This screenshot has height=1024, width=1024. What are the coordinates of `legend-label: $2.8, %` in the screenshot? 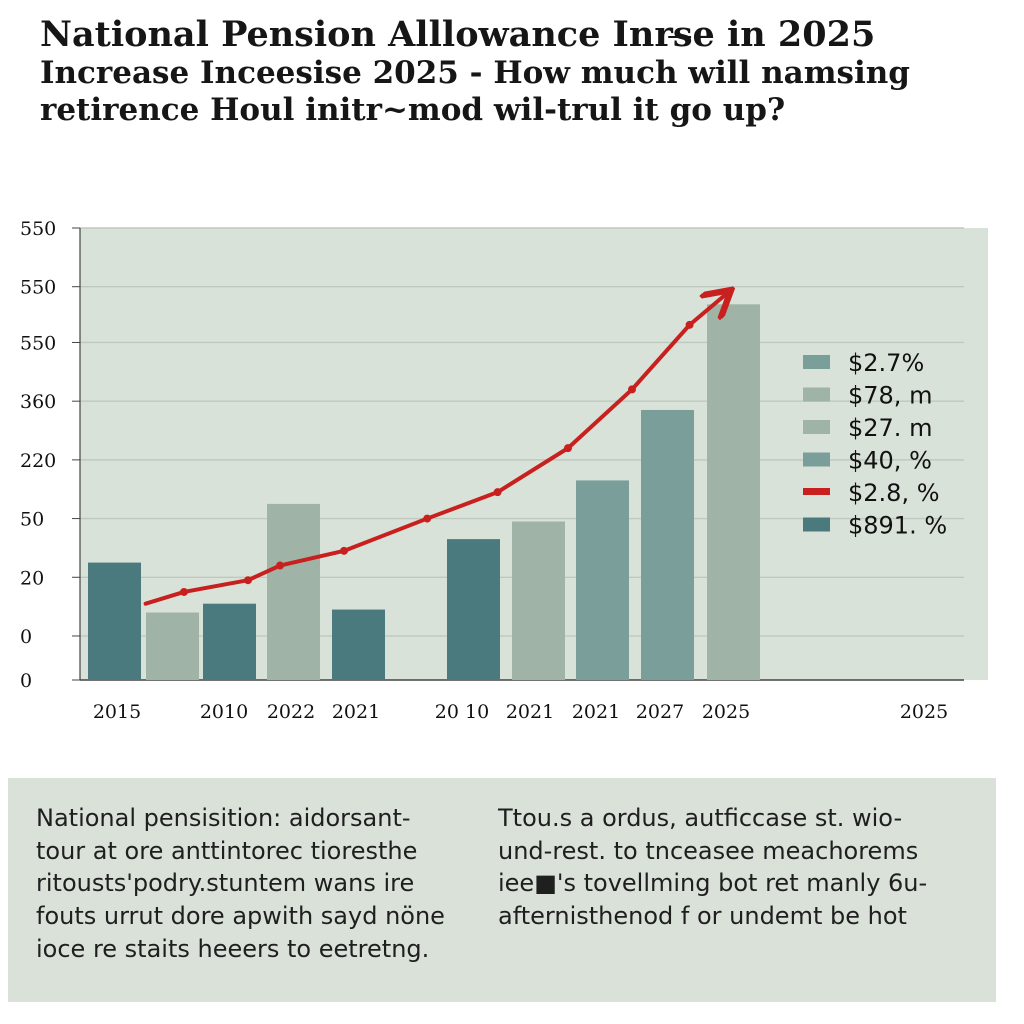 It's located at (894, 493).